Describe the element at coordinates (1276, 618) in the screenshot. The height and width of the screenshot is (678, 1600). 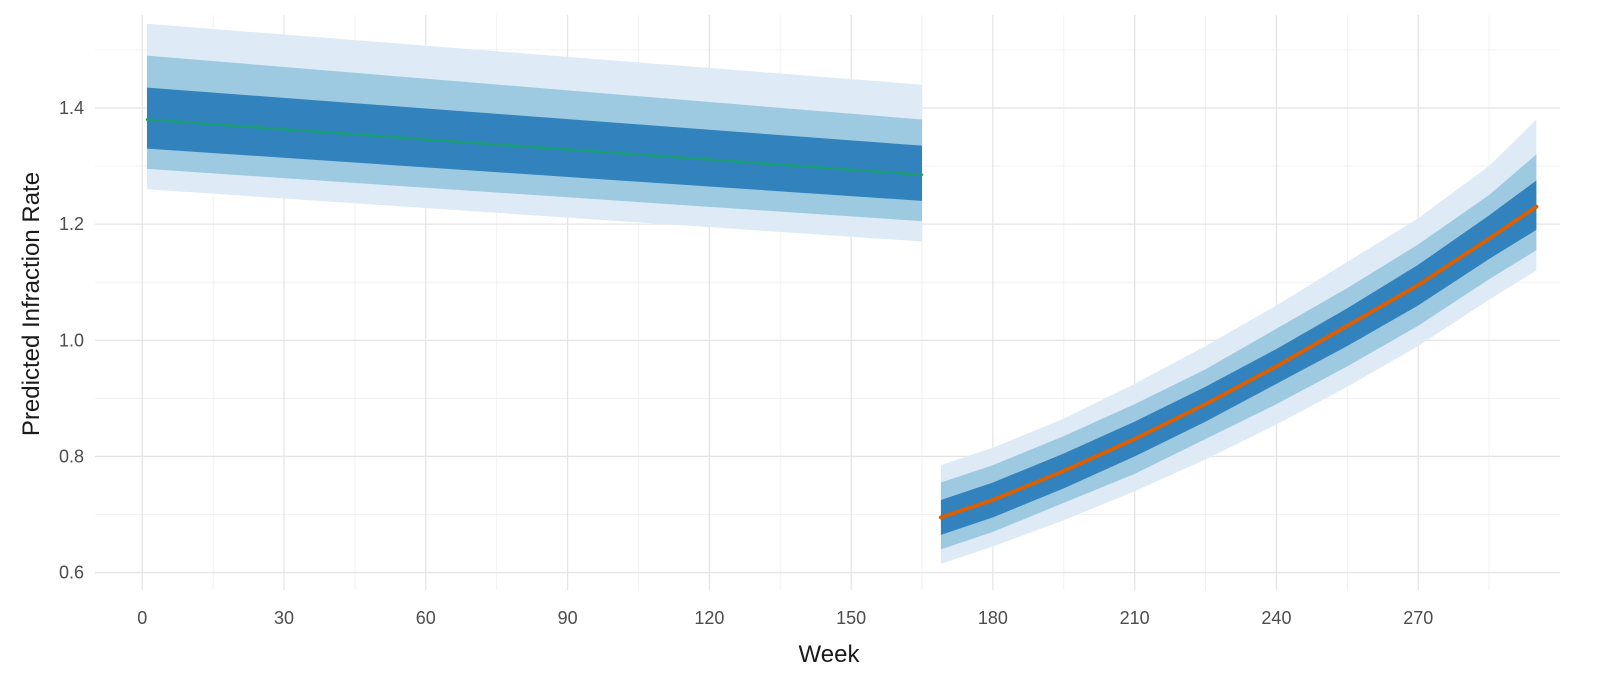
I see `x-tick-label: 240` at that location.